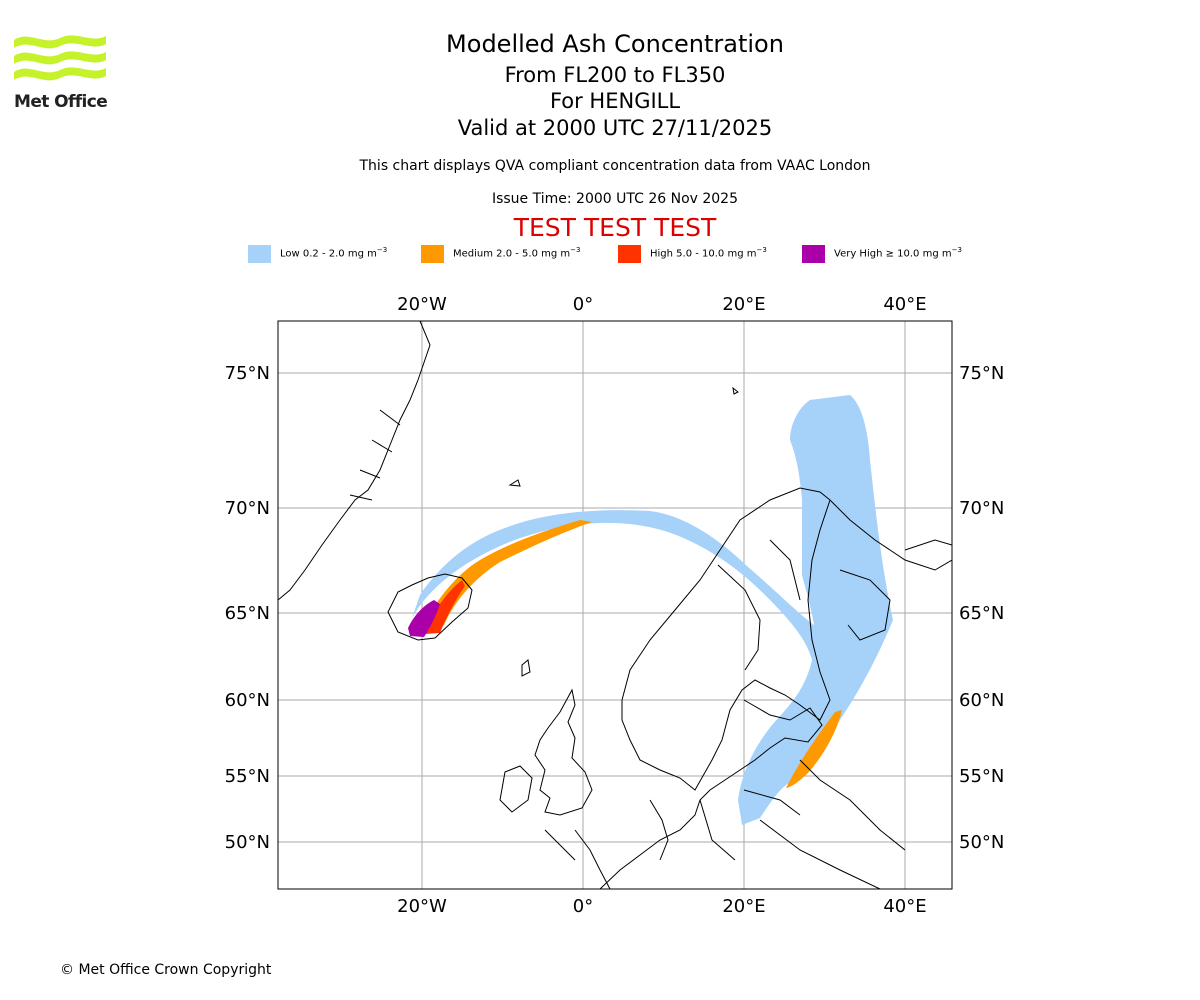 This screenshot has width=1200, height=1000. What do you see at coordinates (247, 508) in the screenshot?
I see `lat-label-left: 70°N` at bounding box center [247, 508].